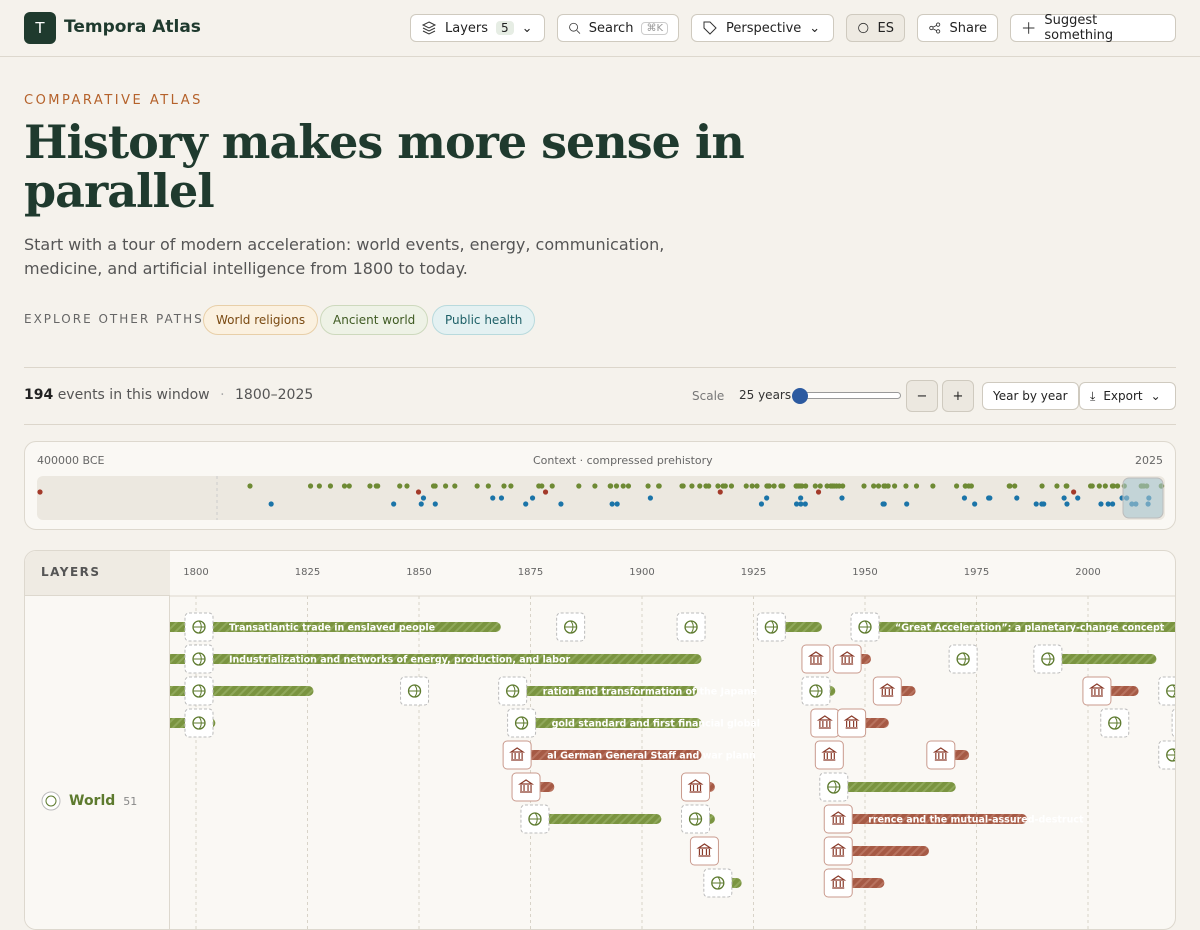  What do you see at coordinates (374, 320) in the screenshot?
I see `path-chip: Ancient world` at bounding box center [374, 320].